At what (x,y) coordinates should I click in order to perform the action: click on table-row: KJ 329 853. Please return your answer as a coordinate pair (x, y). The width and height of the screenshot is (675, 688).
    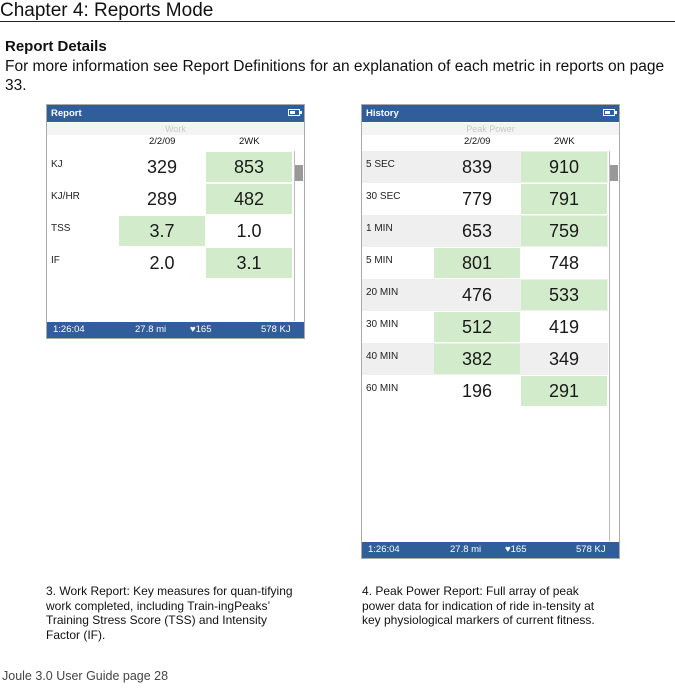
    Looking at the image, I should click on (170, 167).